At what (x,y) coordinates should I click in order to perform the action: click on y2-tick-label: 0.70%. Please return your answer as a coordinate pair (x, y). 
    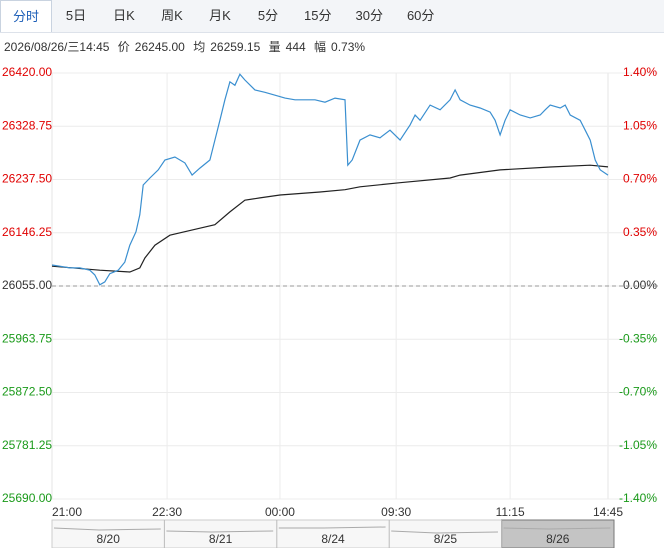
    Looking at the image, I should click on (640, 179).